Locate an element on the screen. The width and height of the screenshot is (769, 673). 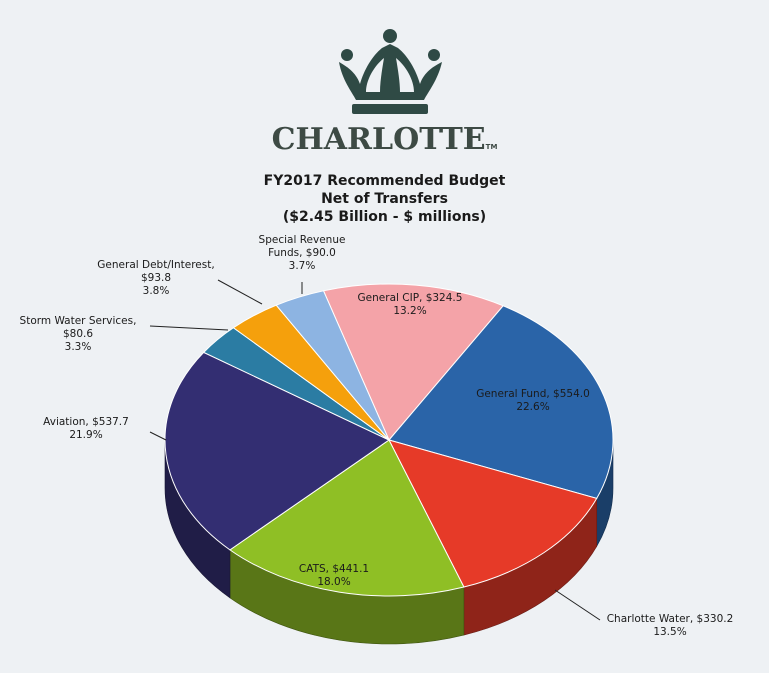
crown-icon is located at coordinates (390, 71).